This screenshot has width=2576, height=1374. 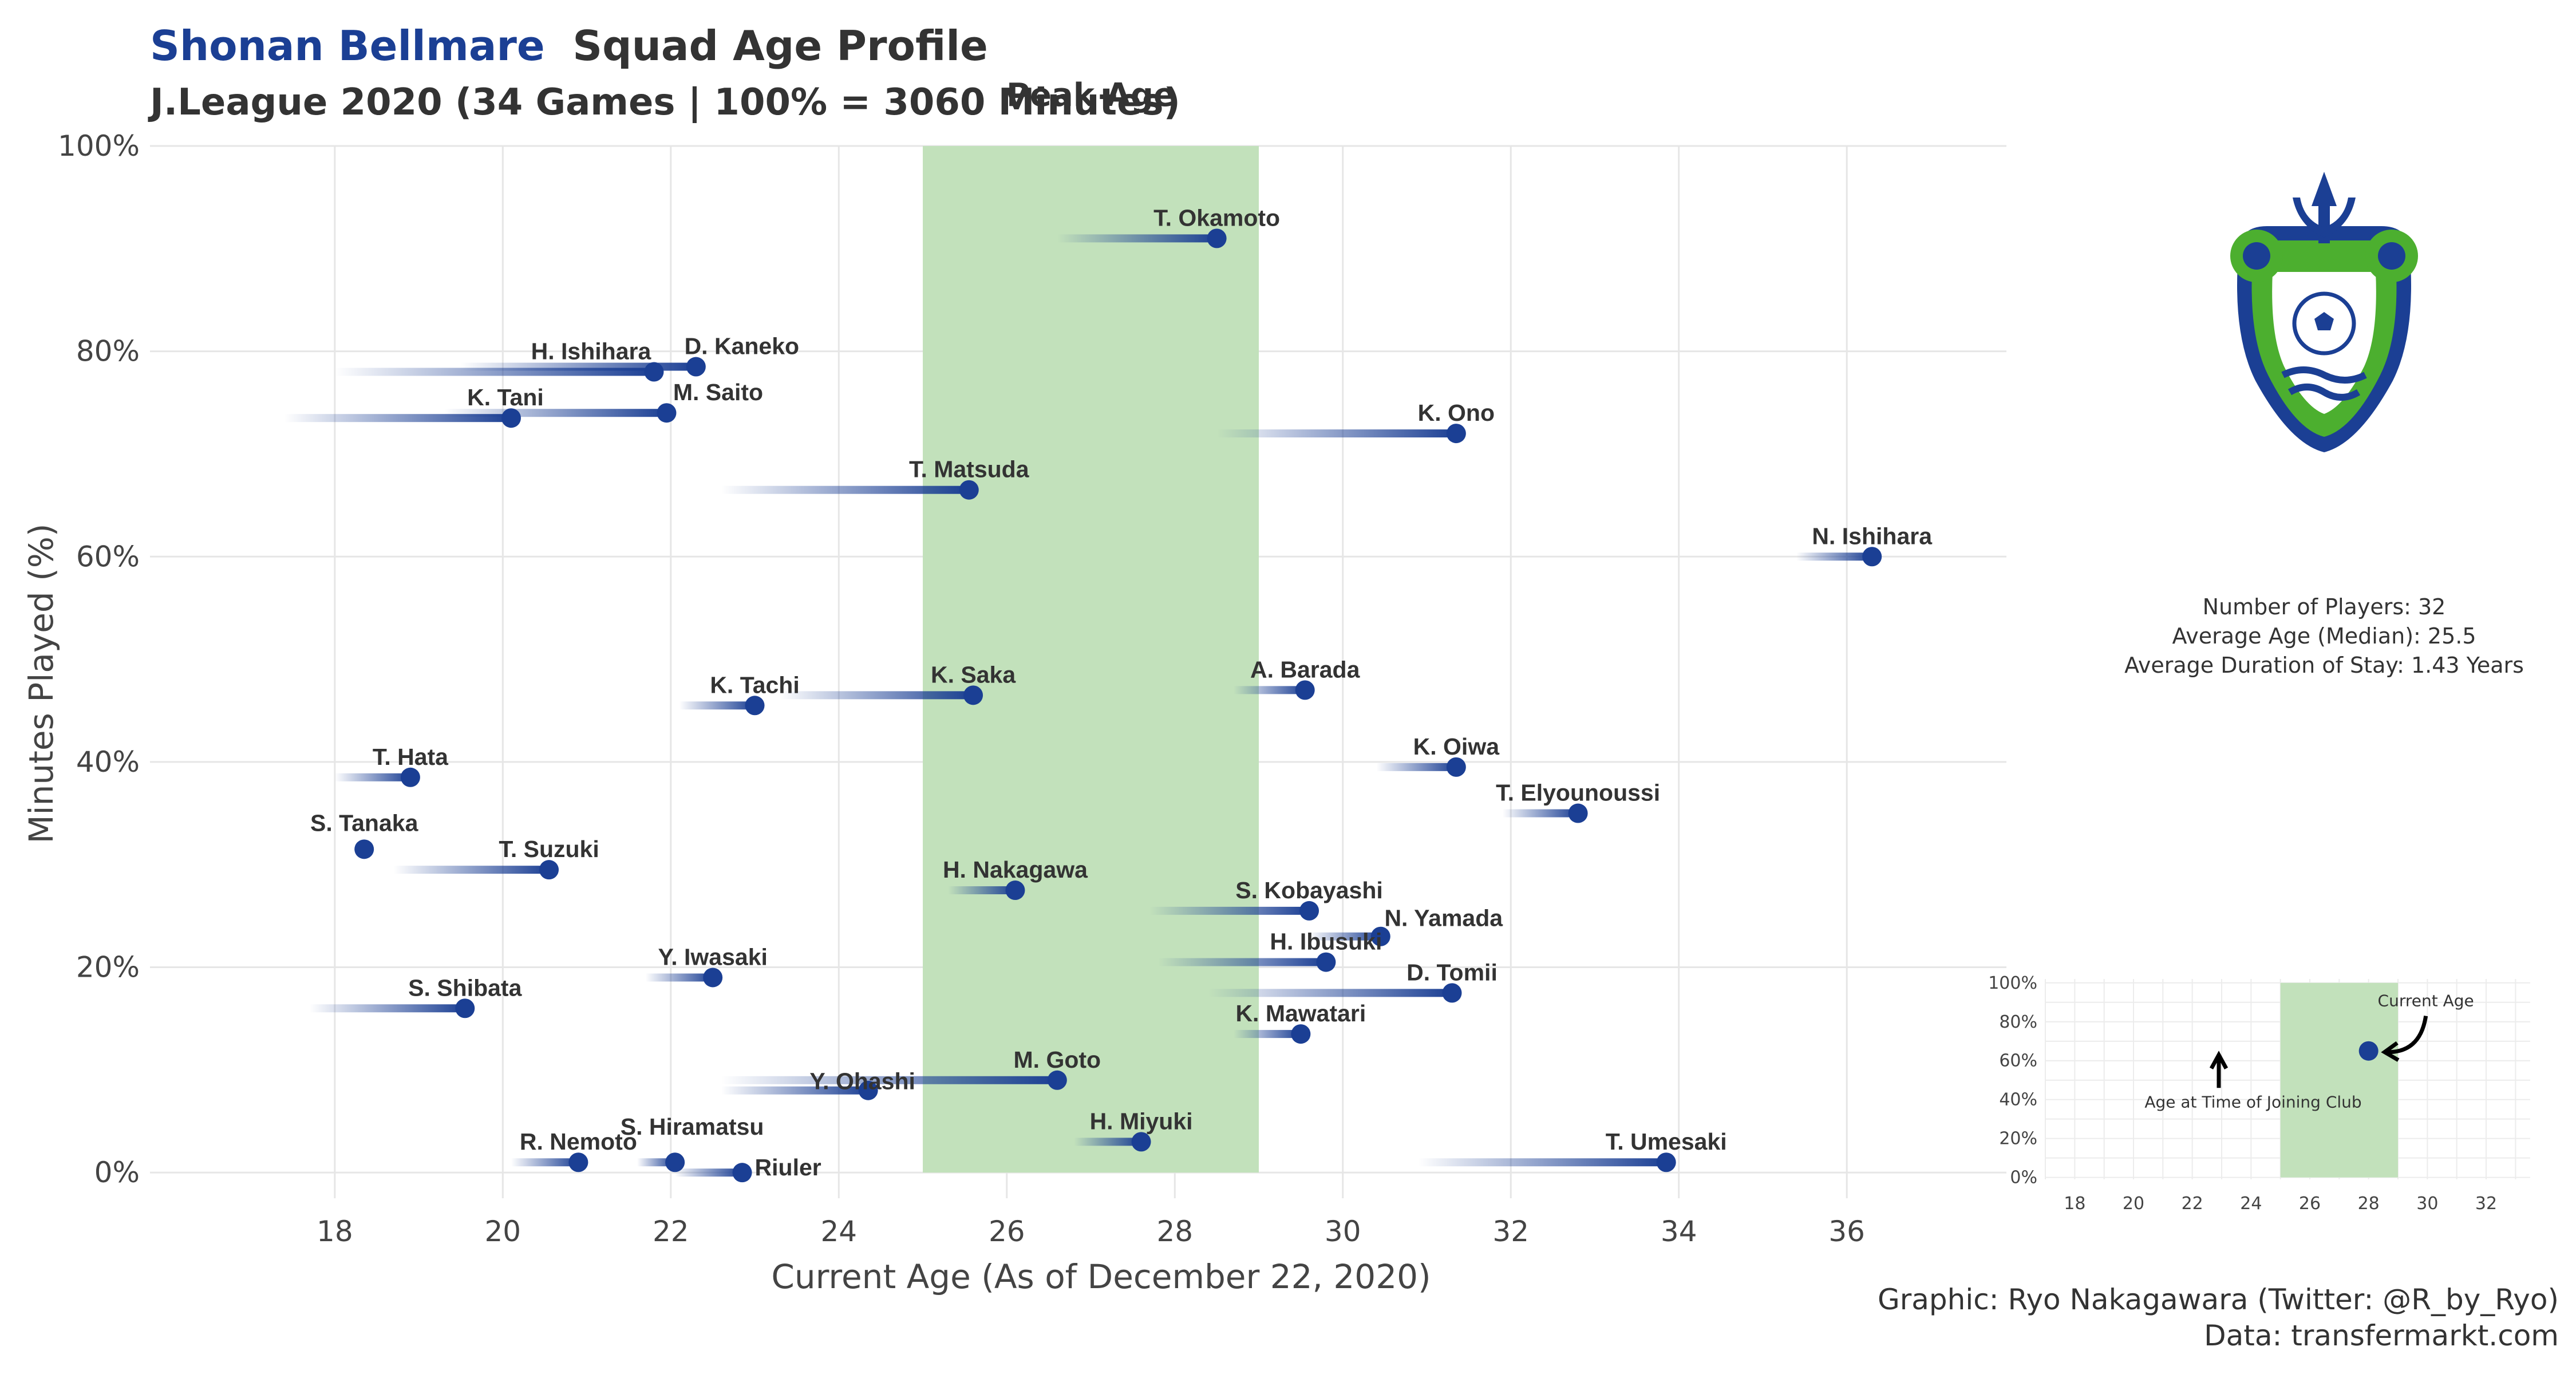 What do you see at coordinates (2242, 1093) in the screenshot?
I see `legend-ticks: 18 20 22 24 26 28 30 32 0% 20% 40% 60% 80% 100%` at bounding box center [2242, 1093].